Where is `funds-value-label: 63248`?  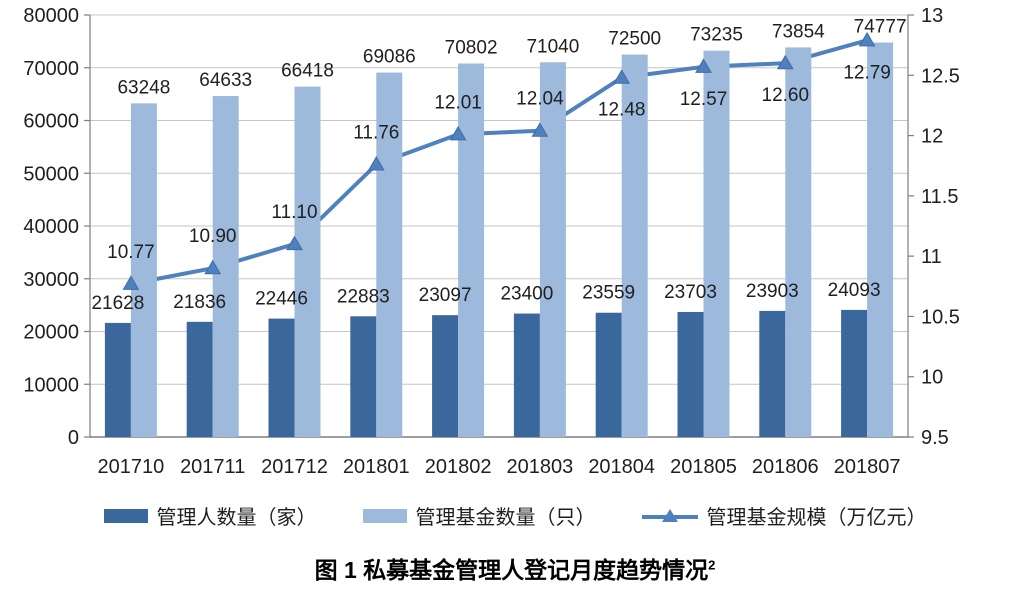 funds-value-label: 63248 is located at coordinates (143, 87).